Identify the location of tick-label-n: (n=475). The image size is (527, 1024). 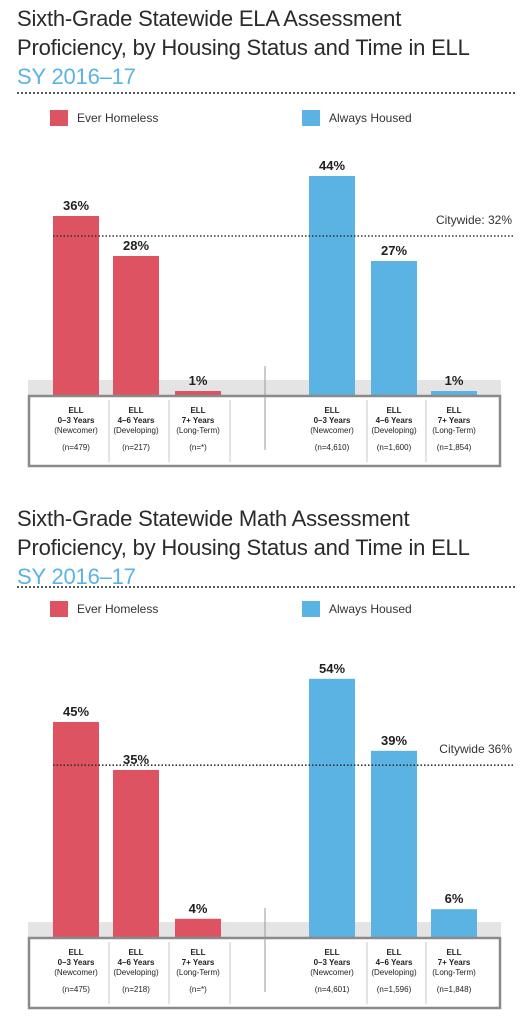
(76, 989).